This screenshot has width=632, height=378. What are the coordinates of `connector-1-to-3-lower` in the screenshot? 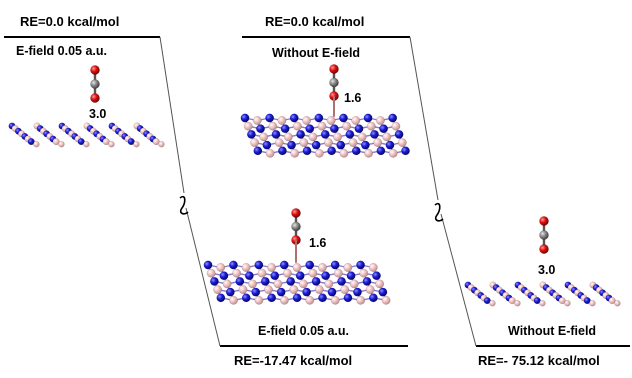 It's located at (203, 277).